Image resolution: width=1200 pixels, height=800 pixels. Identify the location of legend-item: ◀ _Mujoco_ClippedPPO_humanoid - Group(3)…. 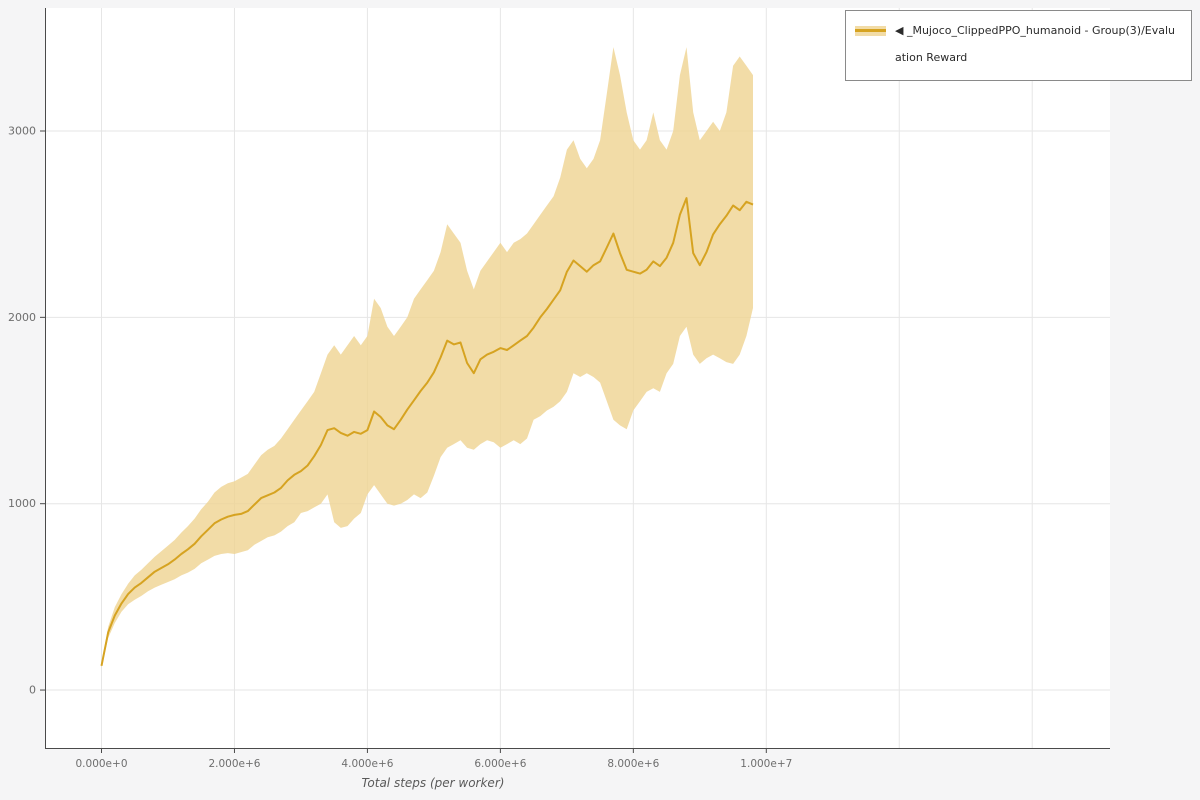
(1018, 45).